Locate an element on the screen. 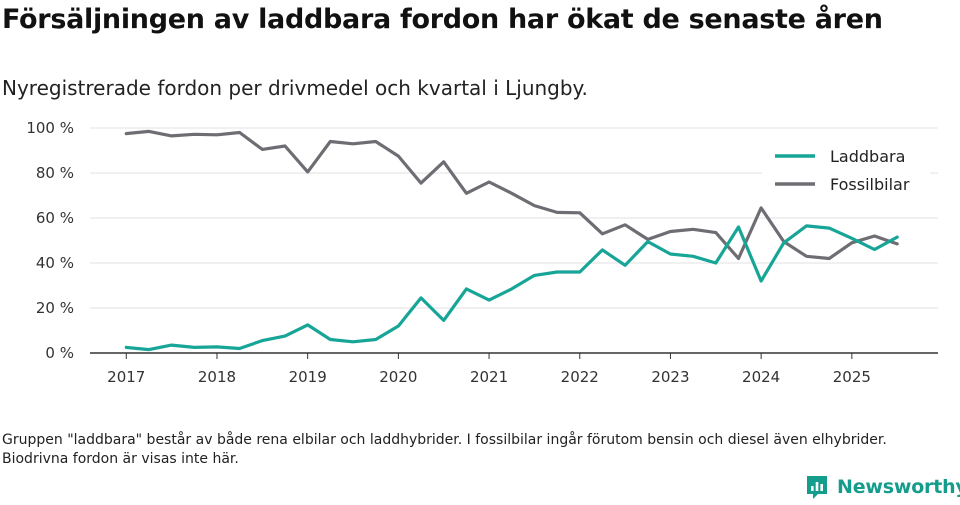 Image resolution: width=960 pixels, height=505 pixels. x-tick-label: 2017 is located at coordinates (126, 377).